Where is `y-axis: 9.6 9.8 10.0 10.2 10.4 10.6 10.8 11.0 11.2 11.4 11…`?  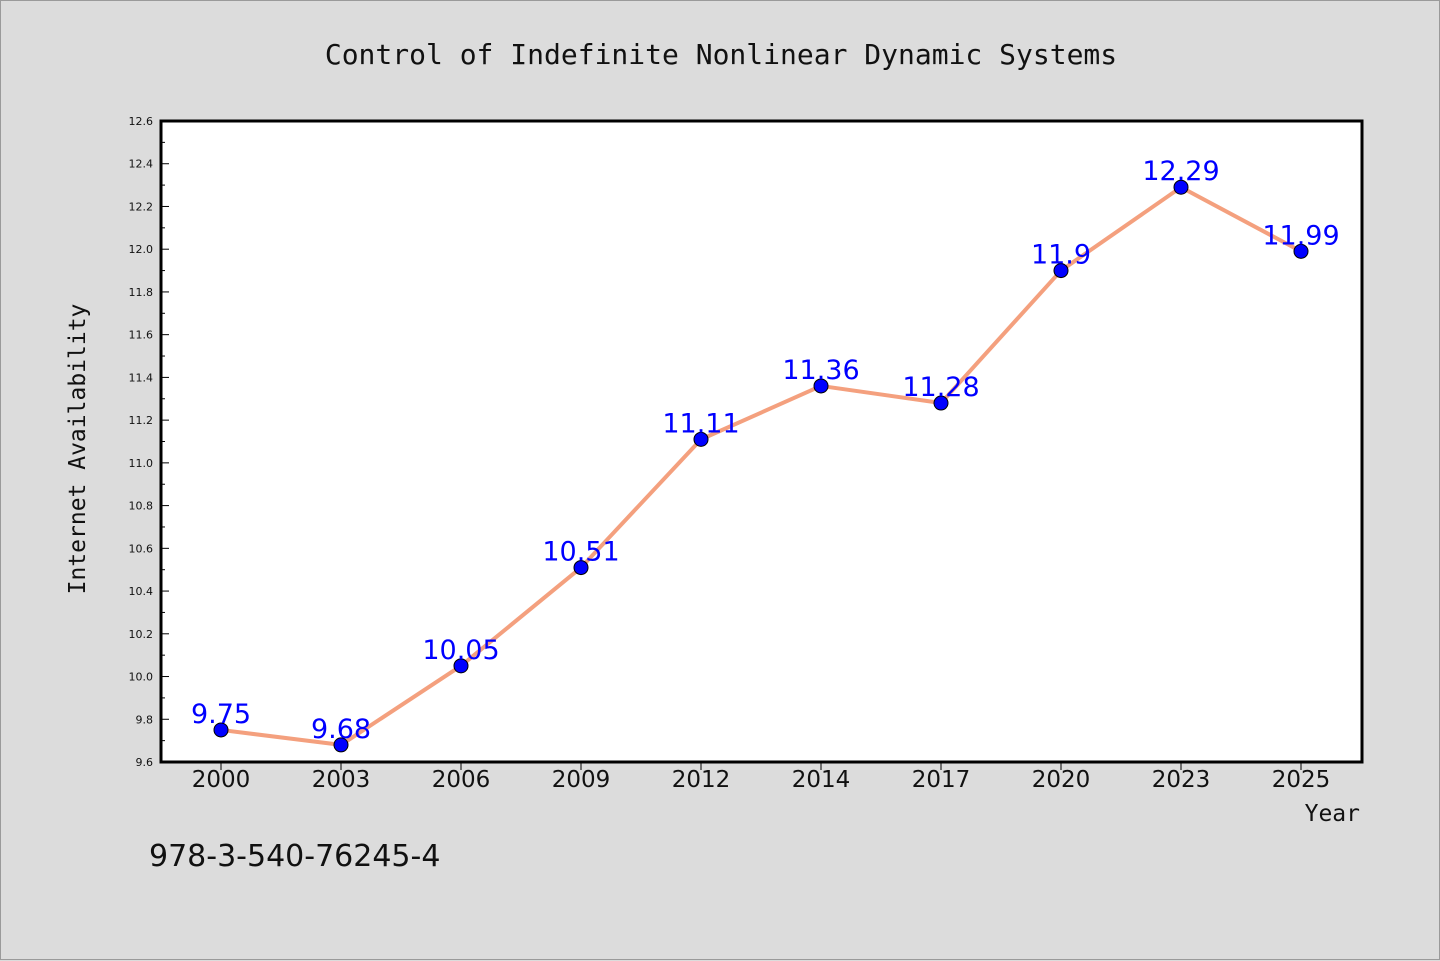
y-axis: 9.6 9.8 10.0 10.2 10.4 10.6 10.8 11.0 11.2 11.4 11… is located at coordinates (149, 442).